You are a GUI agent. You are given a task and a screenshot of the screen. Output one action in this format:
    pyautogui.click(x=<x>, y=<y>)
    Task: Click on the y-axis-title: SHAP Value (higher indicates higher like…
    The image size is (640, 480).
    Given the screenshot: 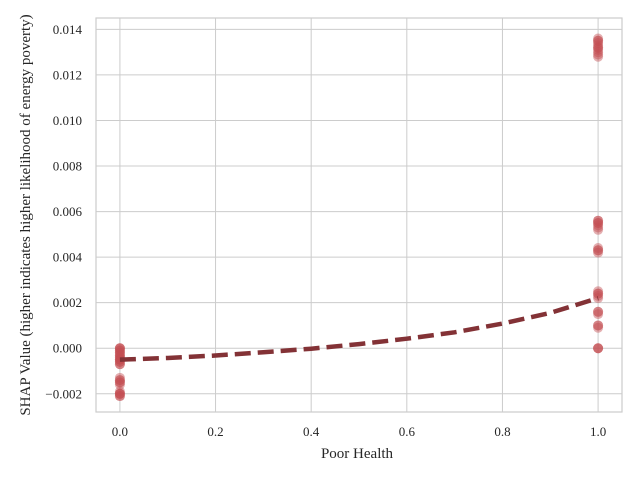 What is the action you would take?
    pyautogui.click(x=26, y=214)
    